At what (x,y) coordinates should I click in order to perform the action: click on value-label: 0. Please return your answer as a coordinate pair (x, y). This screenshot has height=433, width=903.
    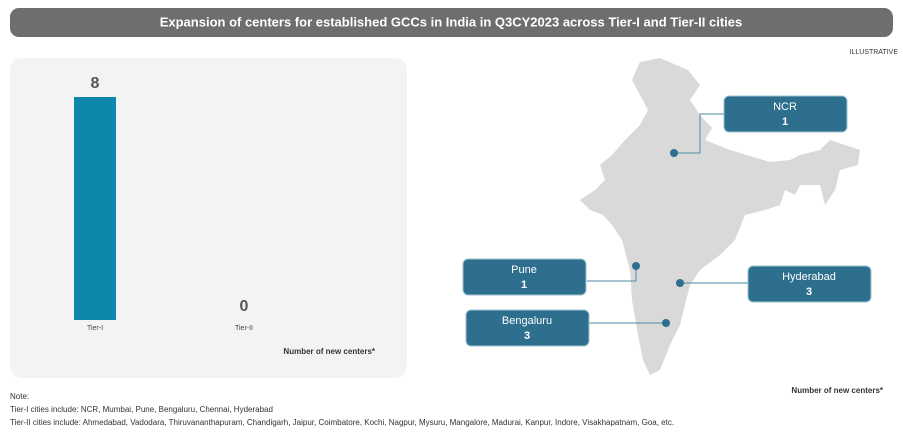
    Looking at the image, I should click on (244, 306).